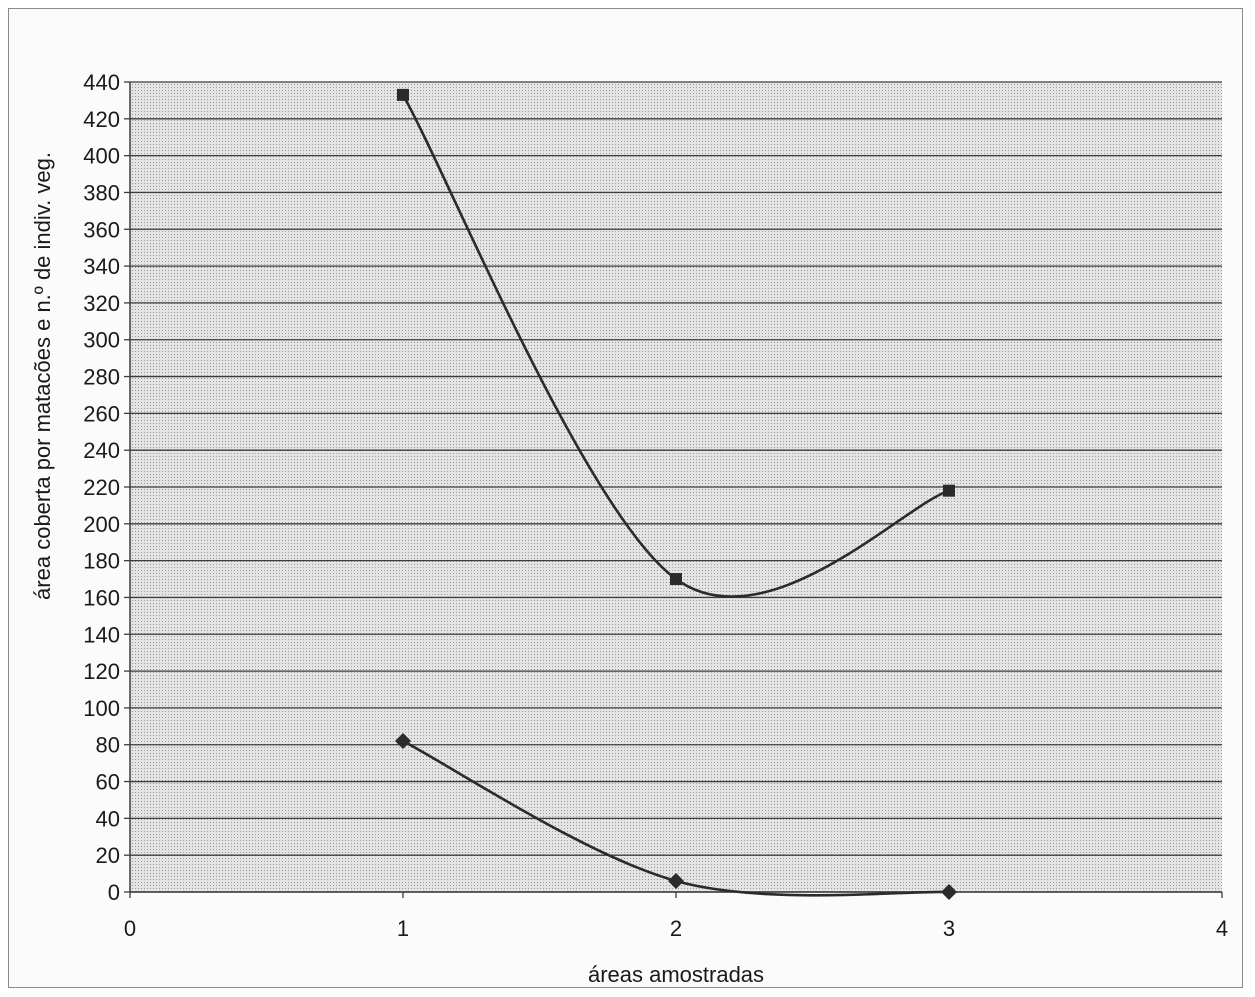 This screenshot has height=997, width=1255. What do you see at coordinates (101, 671) in the screenshot?
I see `y-tick-label: 120` at bounding box center [101, 671].